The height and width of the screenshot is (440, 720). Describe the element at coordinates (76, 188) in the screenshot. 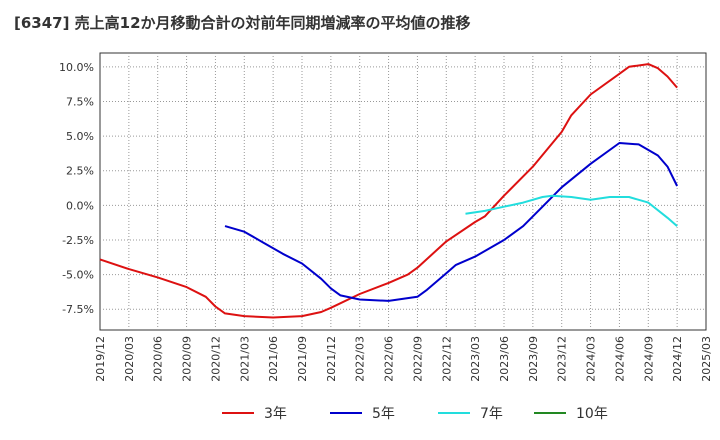

I see `y-axis-ticks: 10.0% 7.5% 5.0% 2.5% 0.0% -2.5% -5.0% -7.5%` at that location.